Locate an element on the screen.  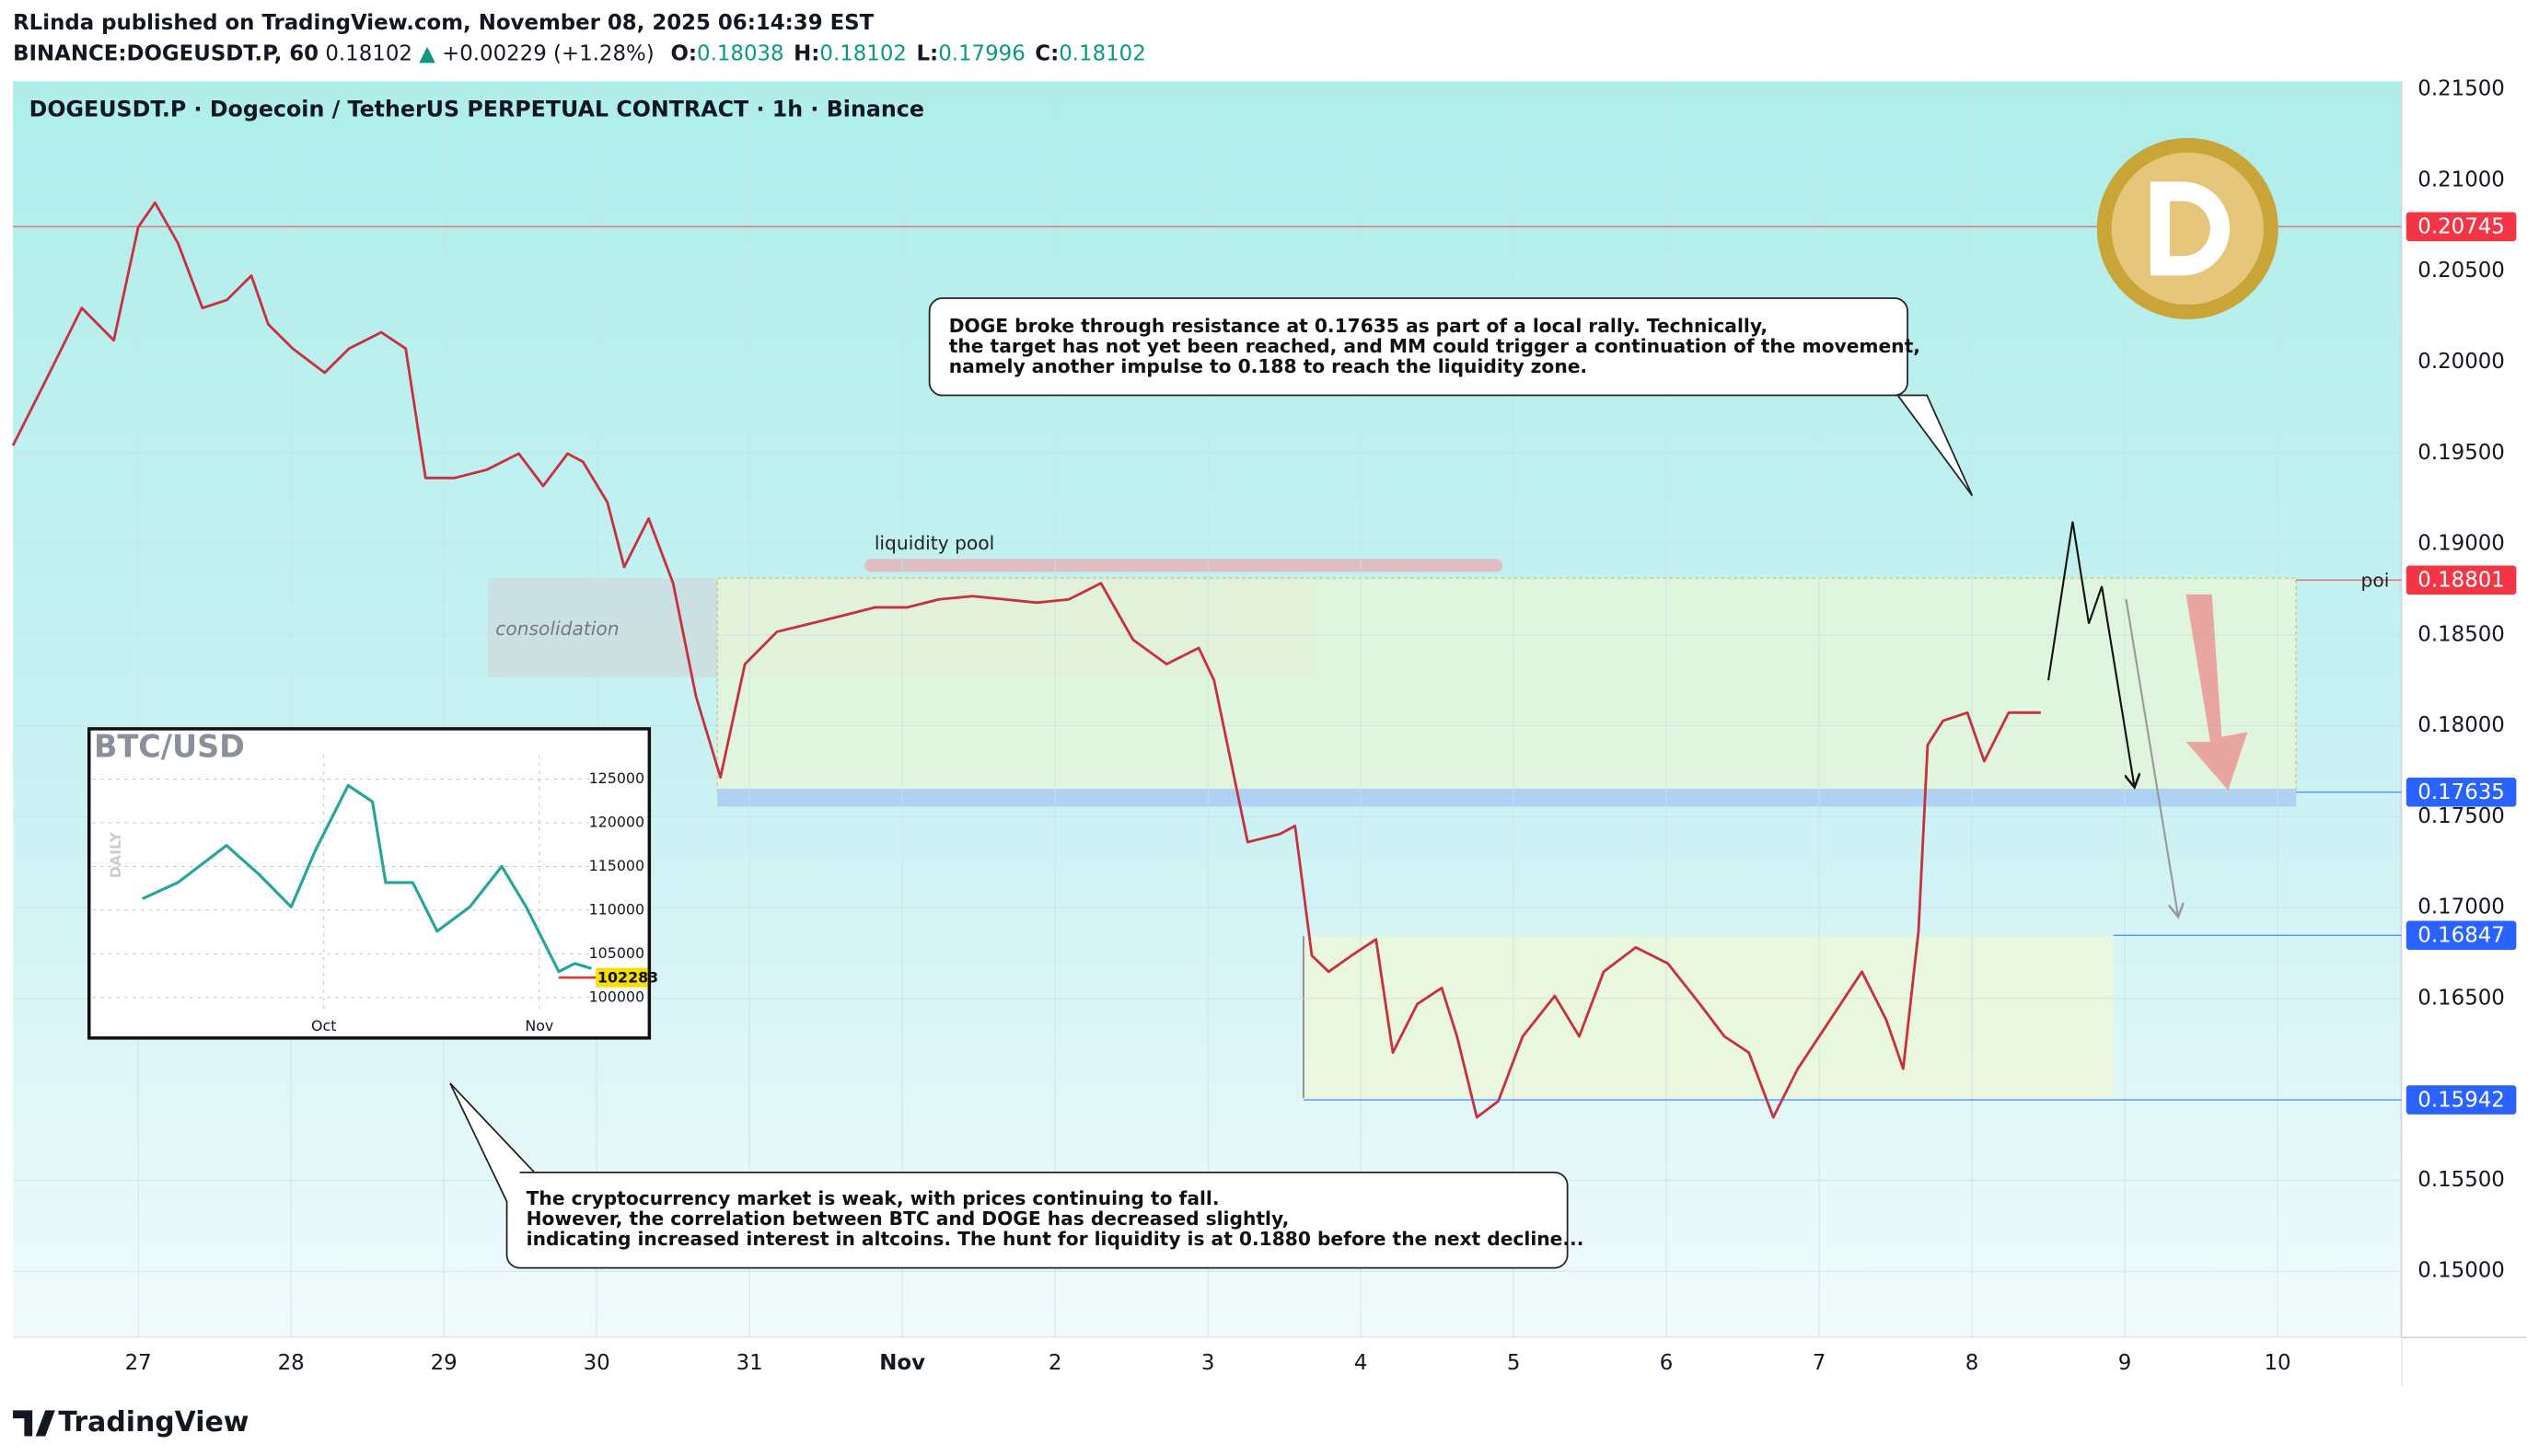
time-axis is located at coordinates (1208, 1362).